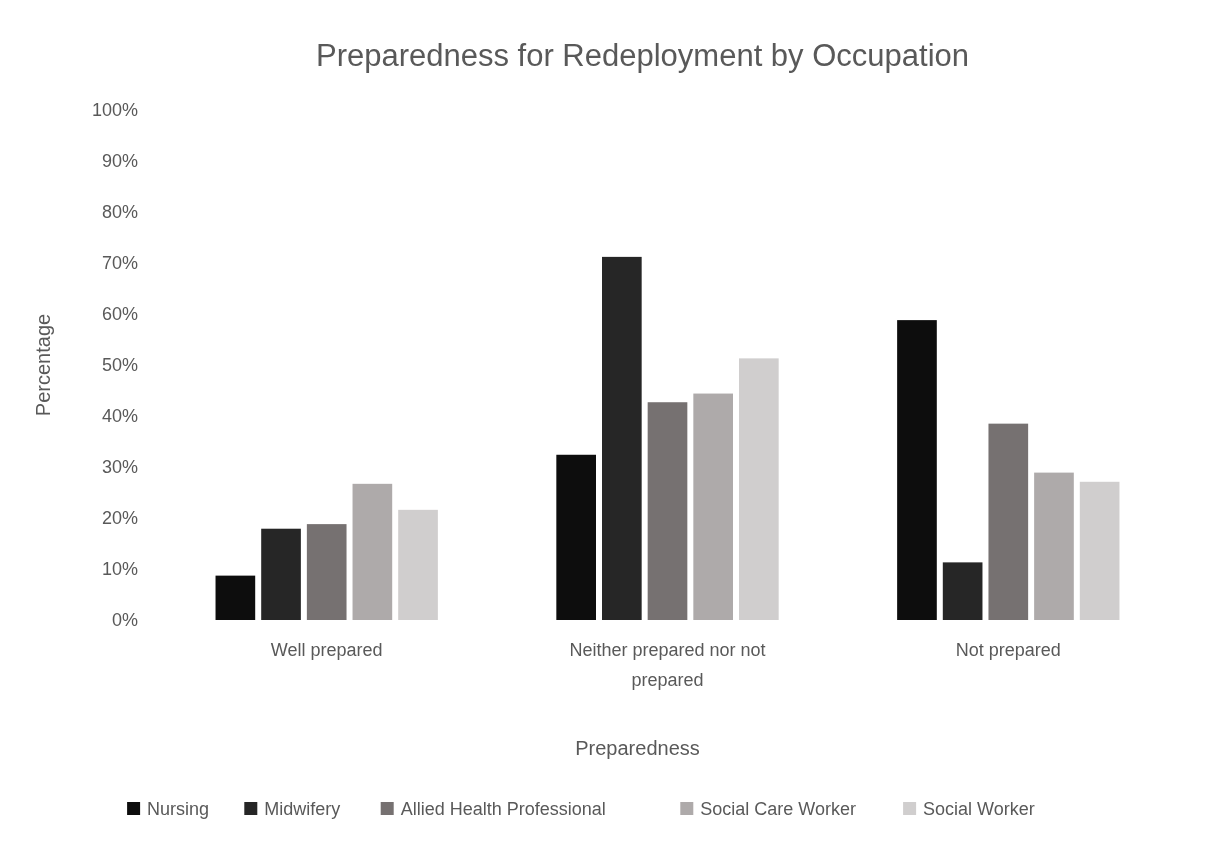 The height and width of the screenshot is (843, 1205). What do you see at coordinates (119, 212) in the screenshot?
I see `y-tick-label: 80%` at bounding box center [119, 212].